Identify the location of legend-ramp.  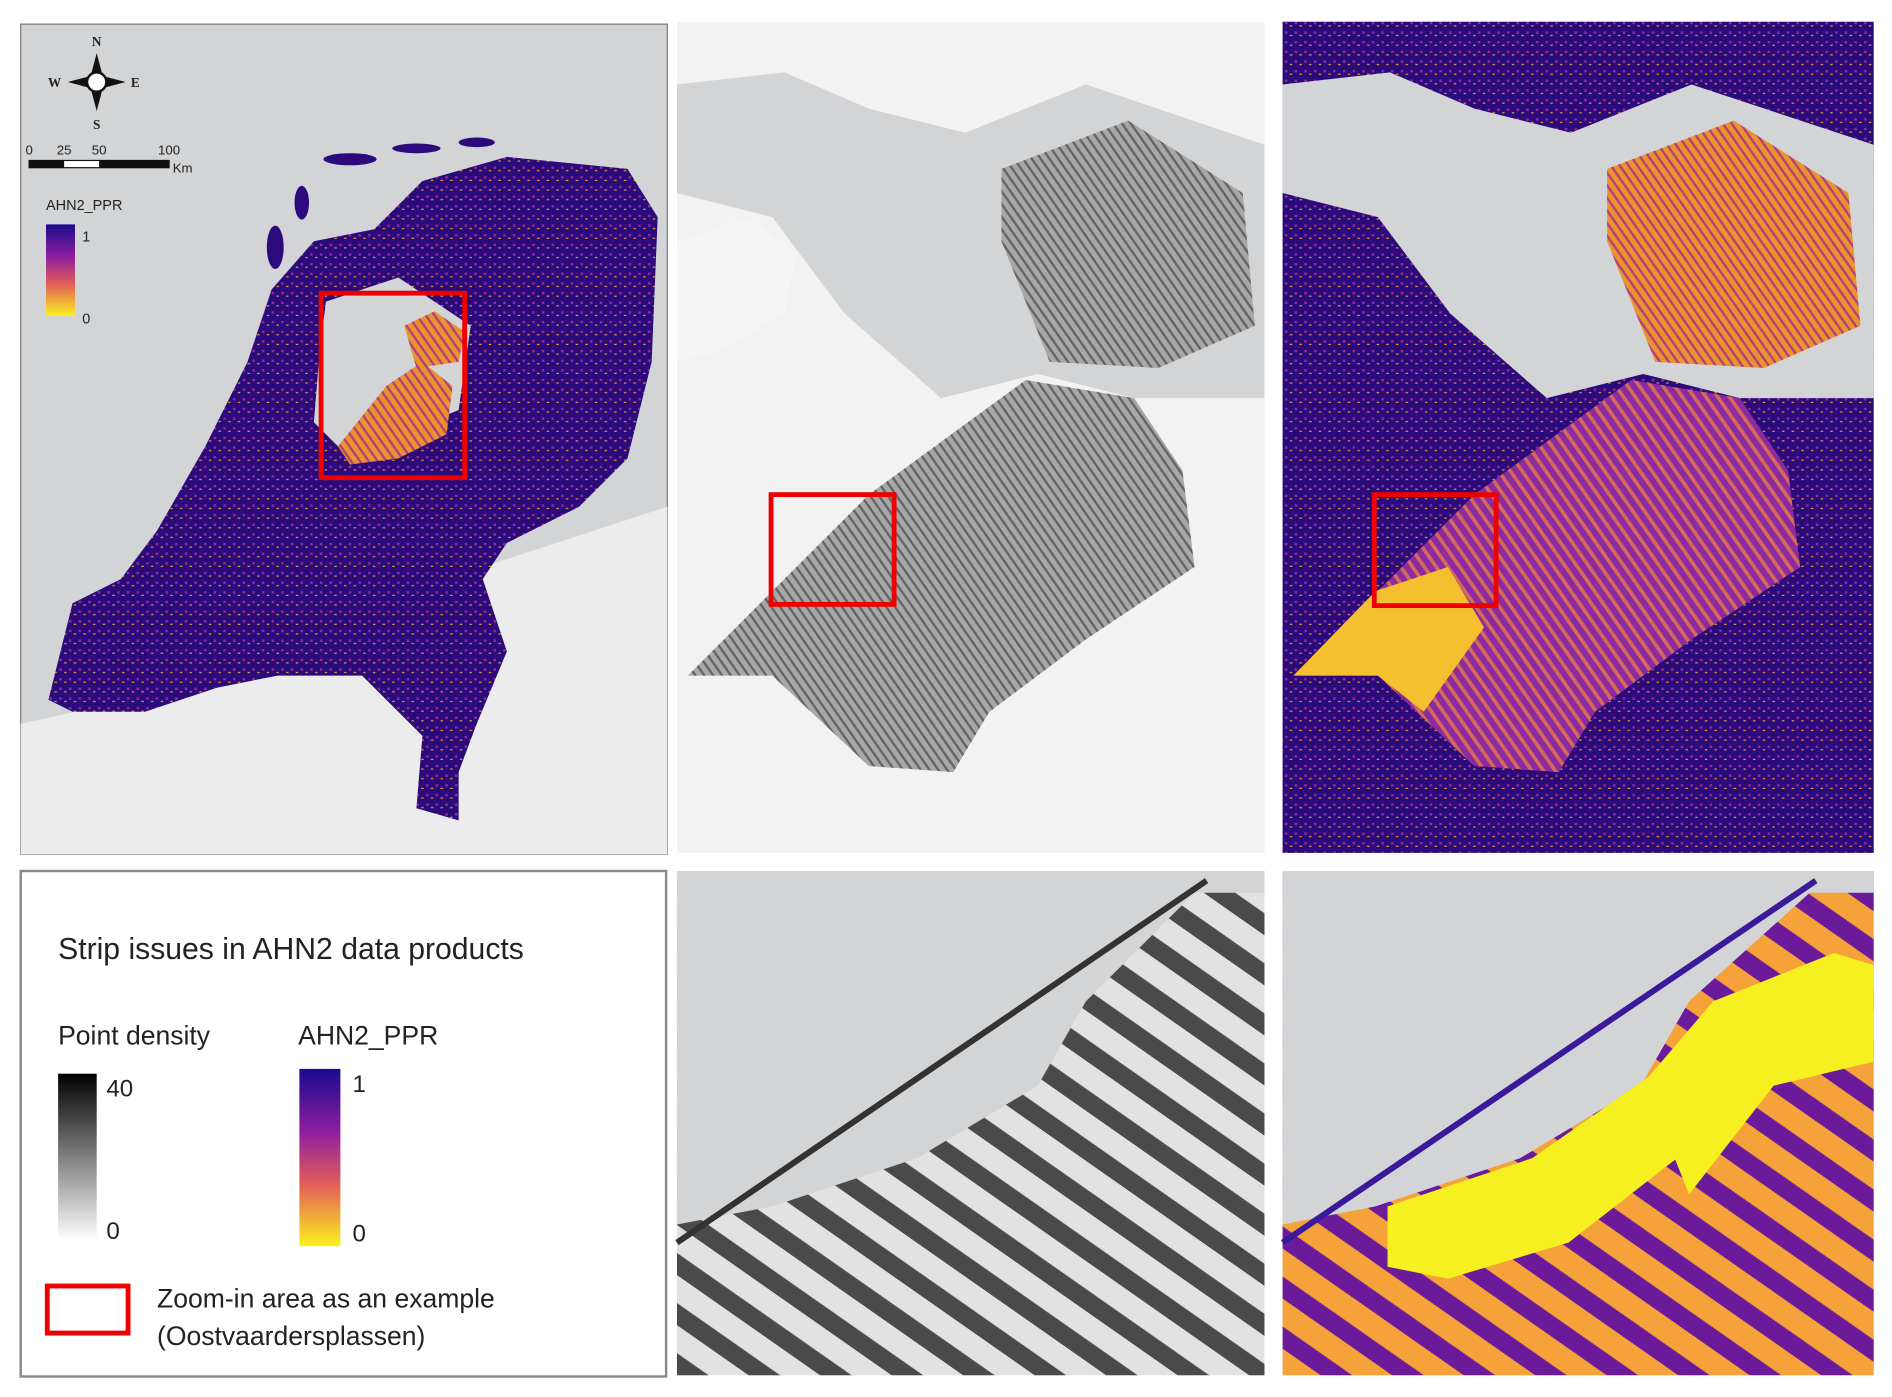
(60, 270).